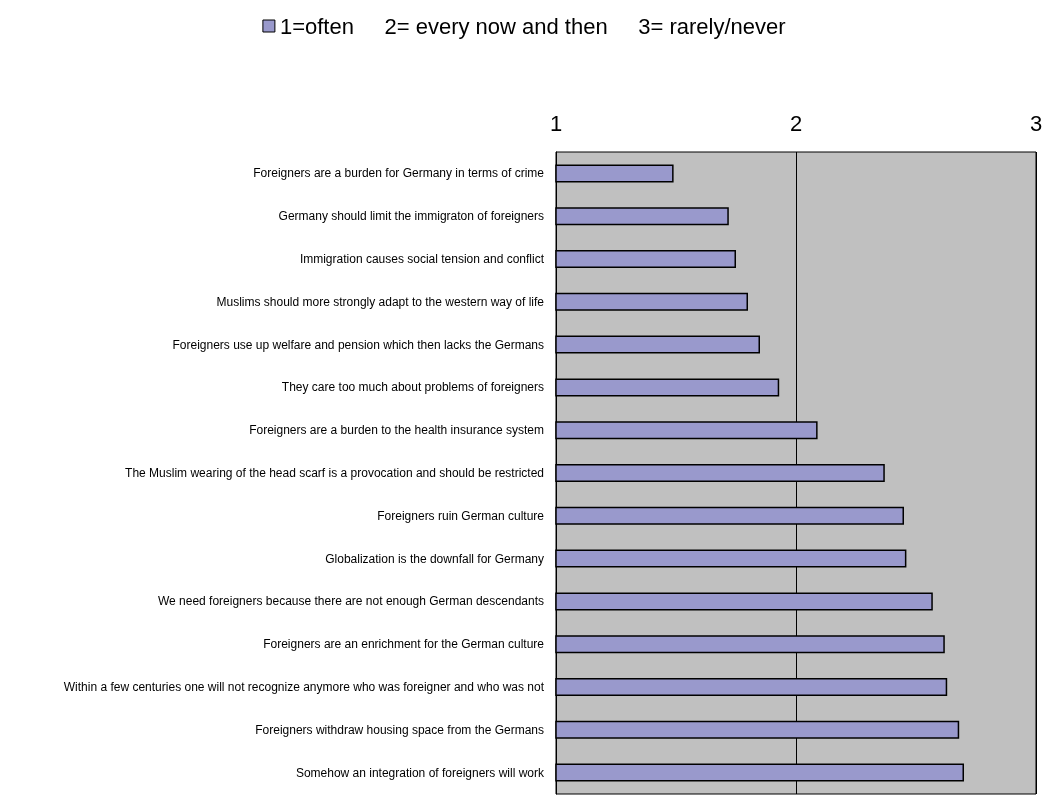 This screenshot has height=798, width=1048. I want to click on y-tick-label: Foreigners are an enrichment for the German culture, so click(404, 644).